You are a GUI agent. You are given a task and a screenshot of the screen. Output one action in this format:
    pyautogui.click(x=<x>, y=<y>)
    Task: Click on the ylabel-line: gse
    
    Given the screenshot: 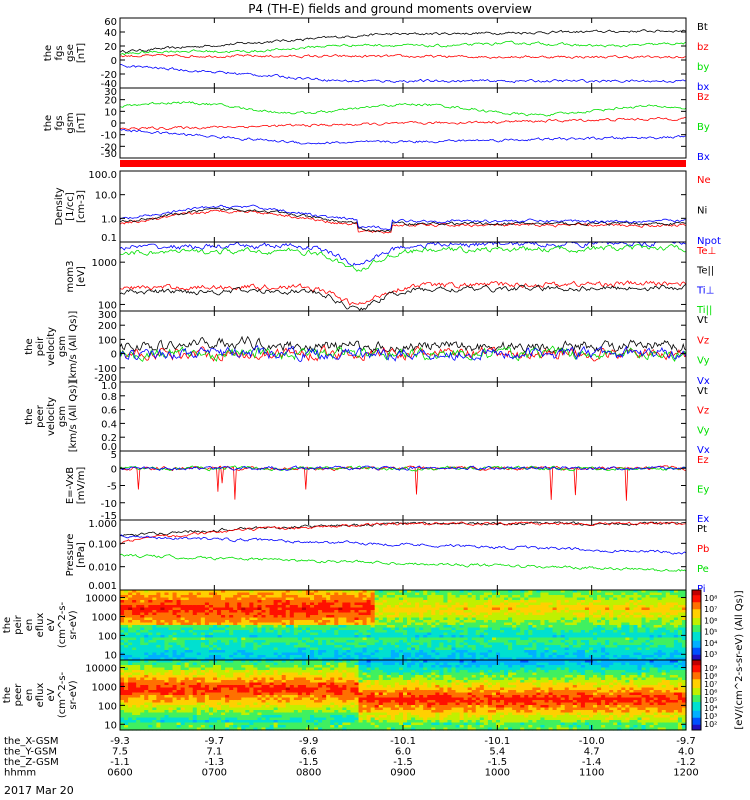 What is the action you would take?
    pyautogui.click(x=70, y=53)
    